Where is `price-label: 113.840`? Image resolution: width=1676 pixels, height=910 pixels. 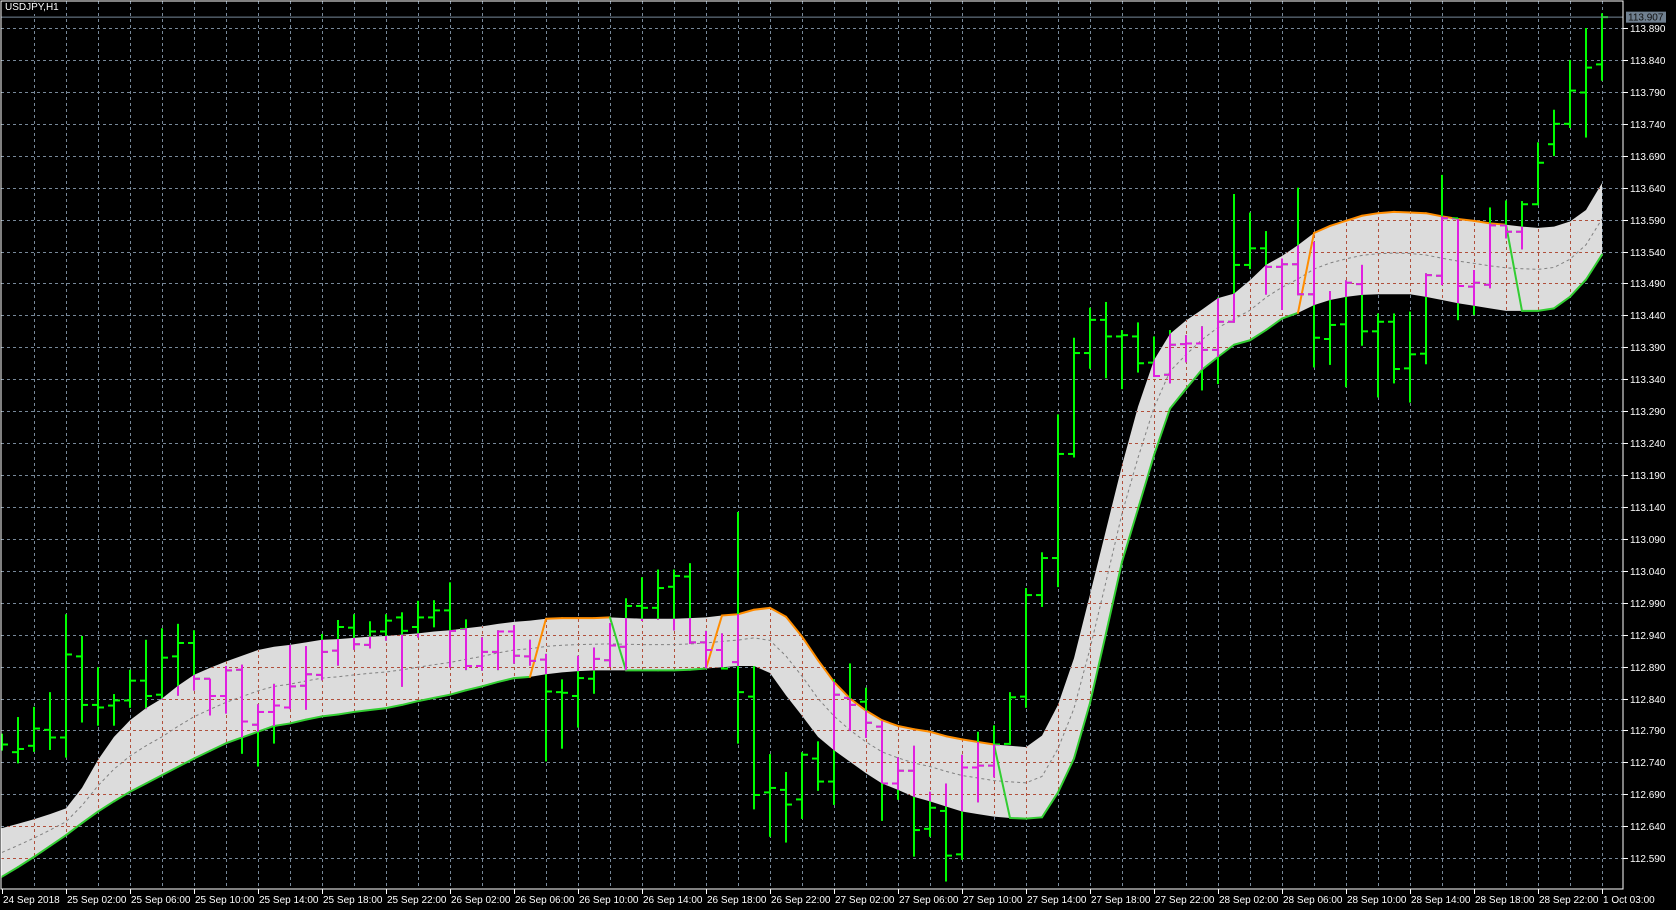
price-label: 113.840 is located at coordinates (1648, 61).